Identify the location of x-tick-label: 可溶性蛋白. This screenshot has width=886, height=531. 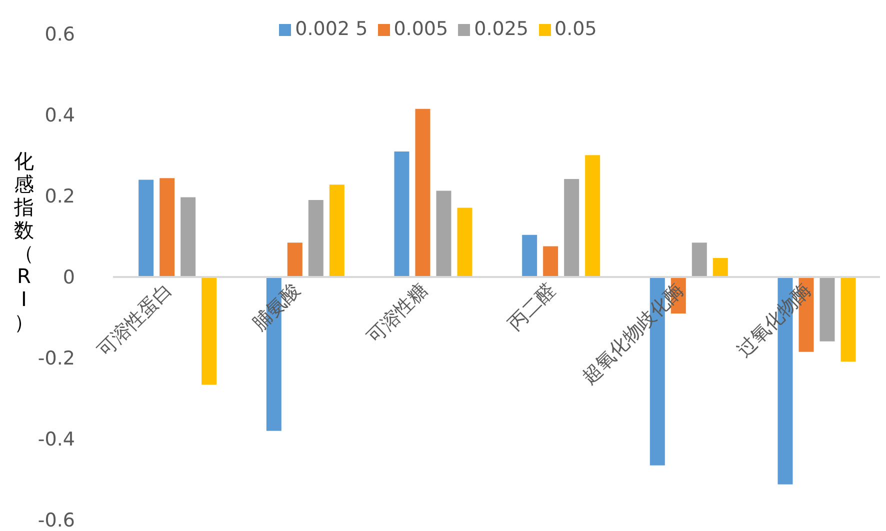
(135, 320).